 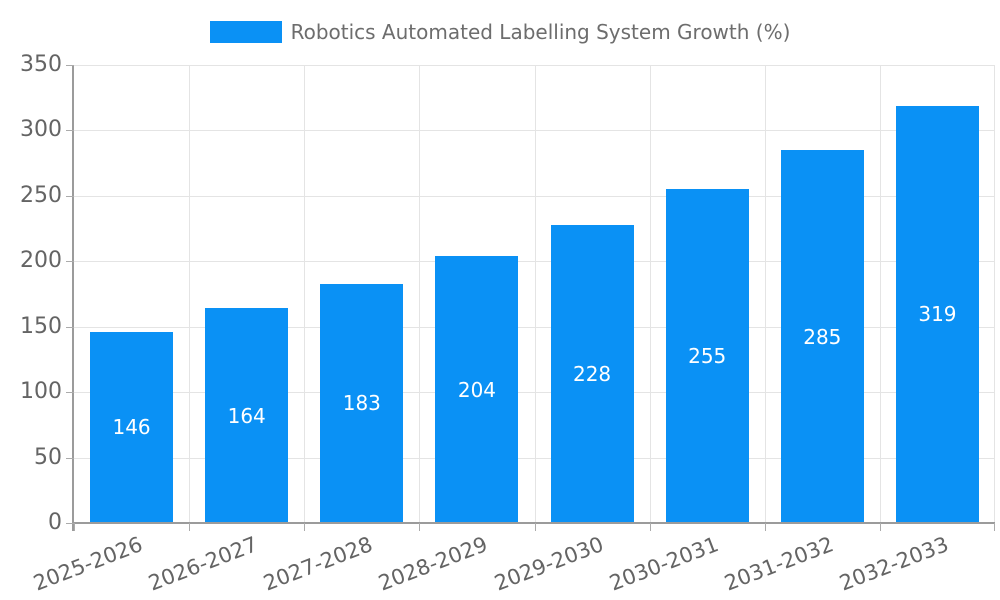 I want to click on legend-swatch, so click(x=245, y=32).